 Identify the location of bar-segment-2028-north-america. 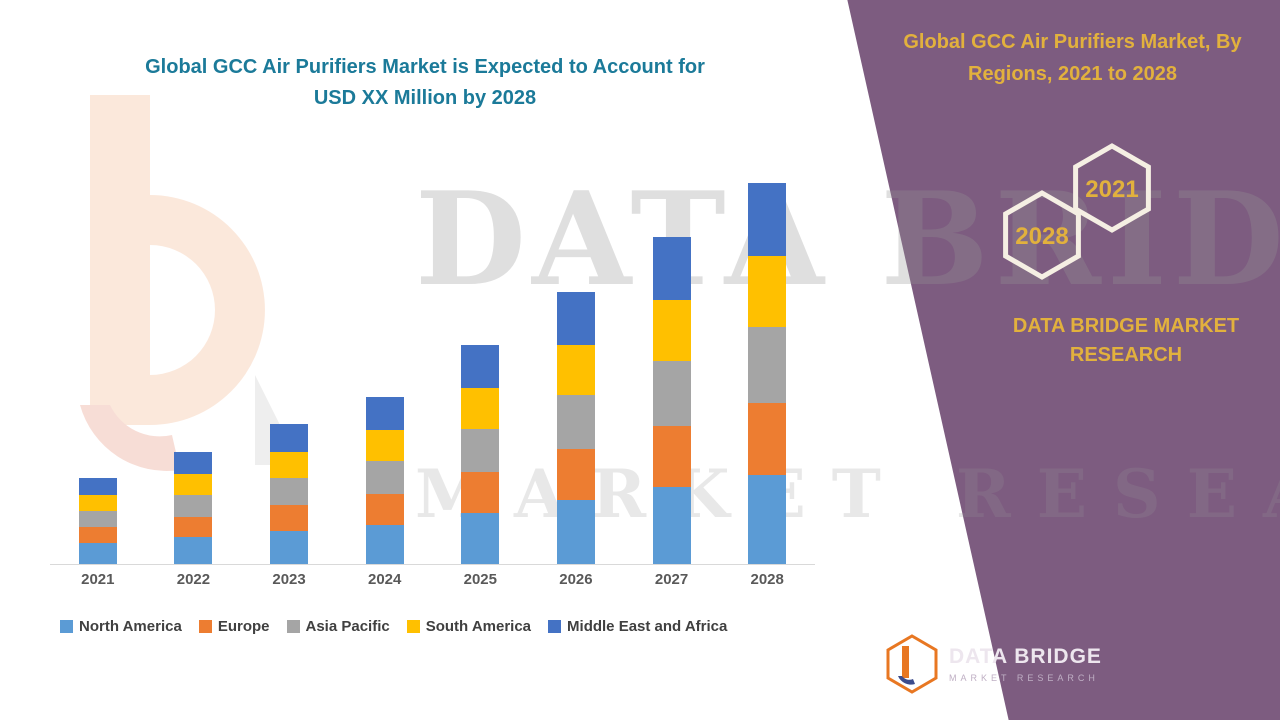
(767, 520).